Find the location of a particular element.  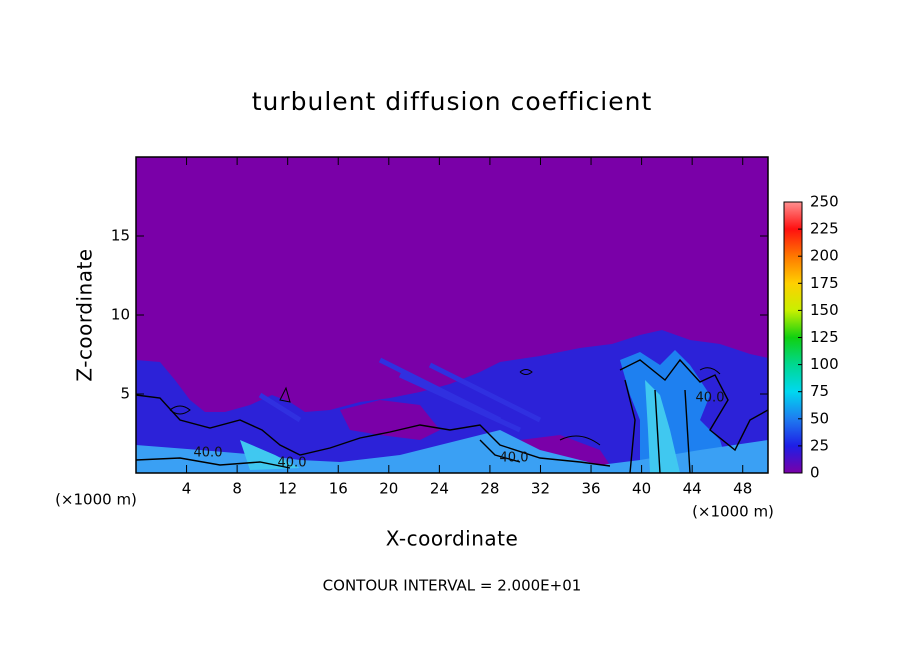

y-axis-label: Z-coordinate is located at coordinates (85, 314).